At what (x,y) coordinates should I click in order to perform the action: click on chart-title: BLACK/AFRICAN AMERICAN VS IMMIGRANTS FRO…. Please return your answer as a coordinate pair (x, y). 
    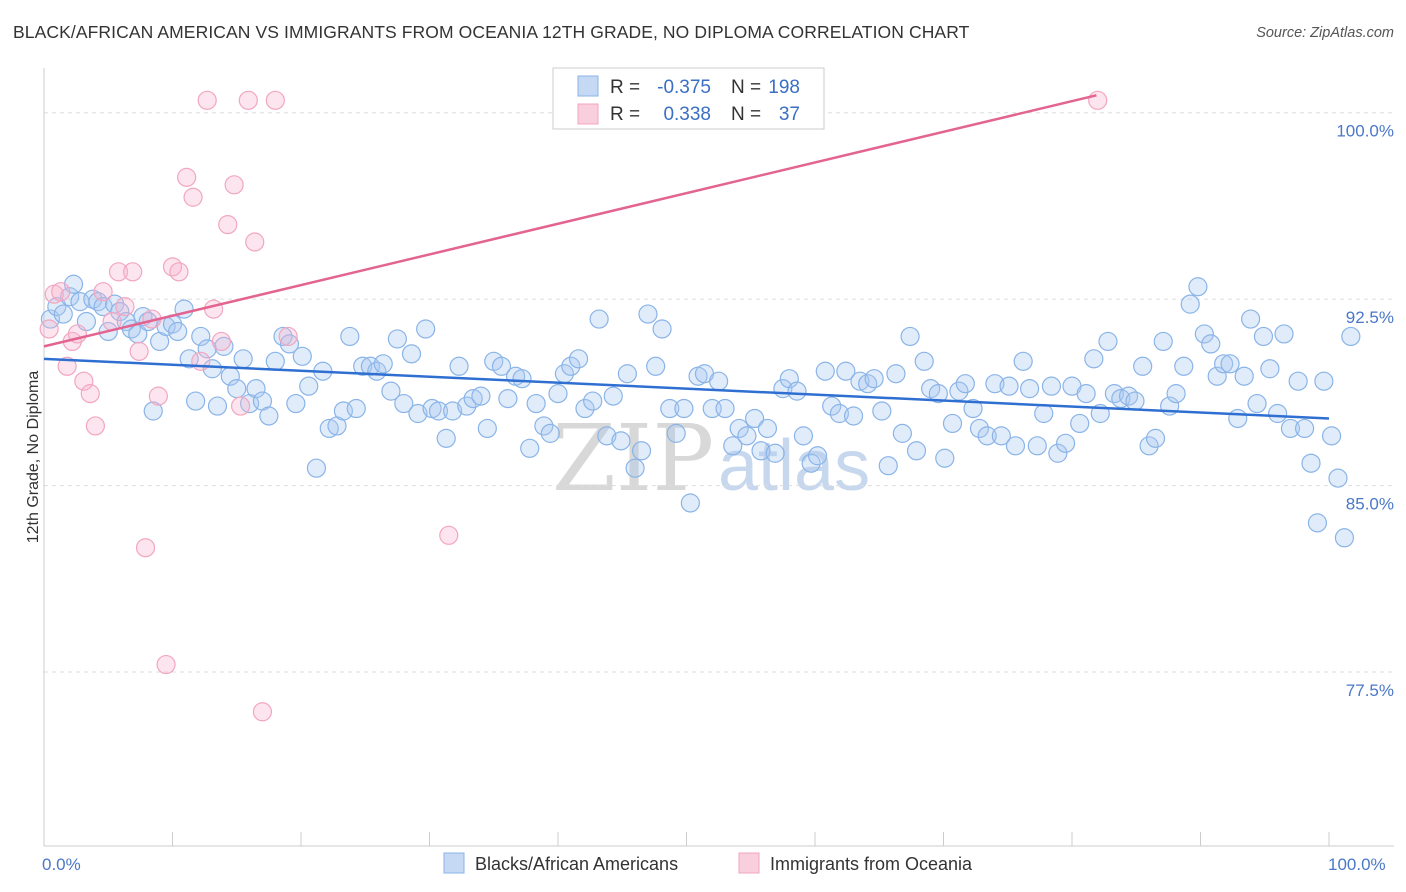
    Looking at the image, I should click on (491, 32).